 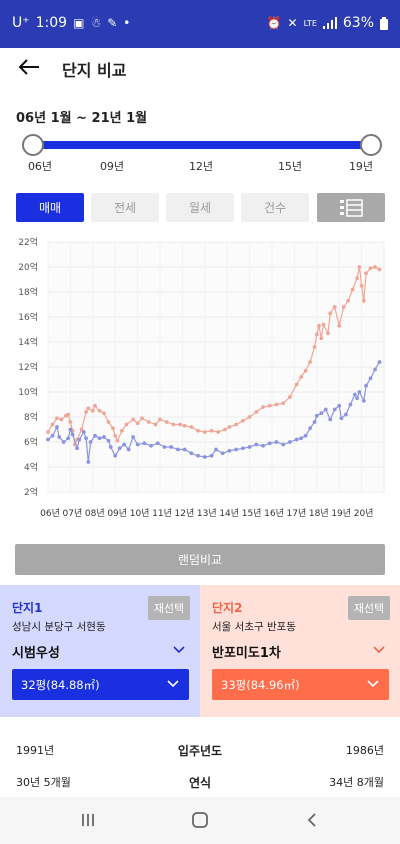 I want to click on random-compare-button: 랜덤비교, so click(x=200, y=559).